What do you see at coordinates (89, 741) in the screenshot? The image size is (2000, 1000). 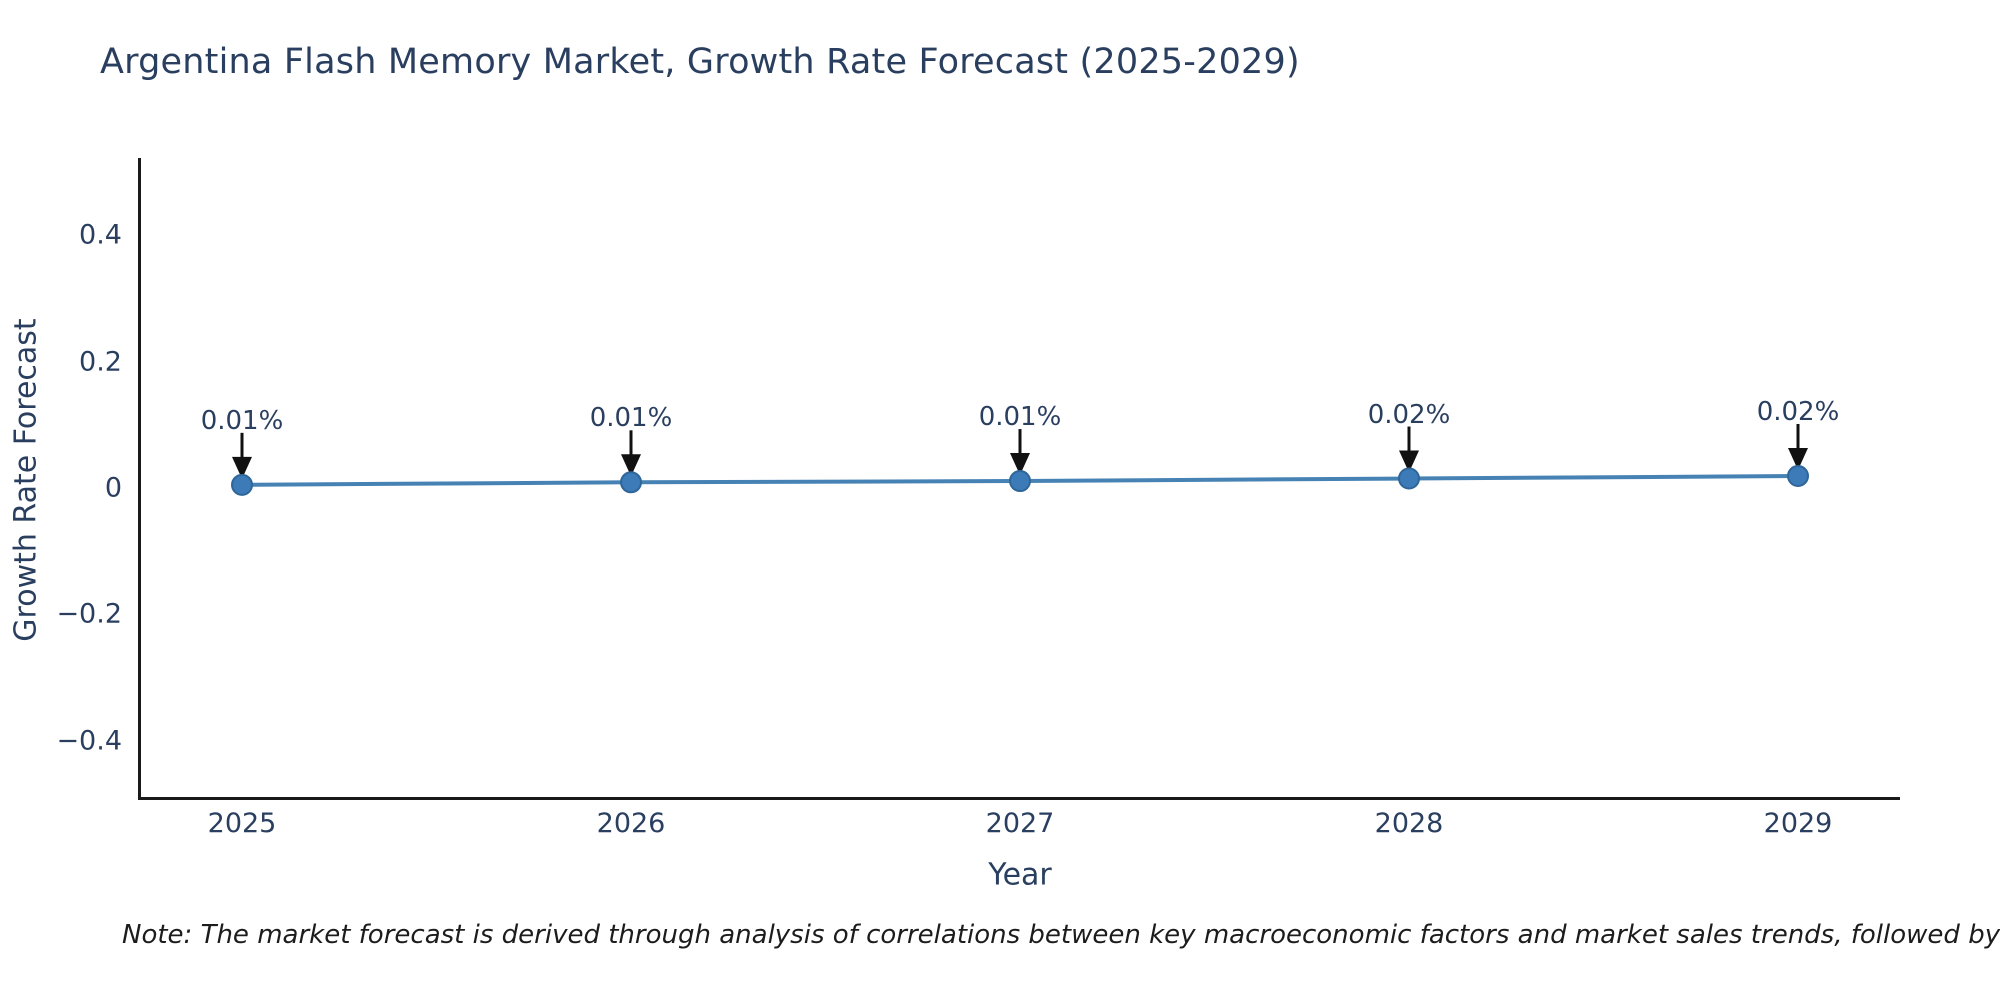 I see `y-tick-label: −0.4` at bounding box center [89, 741].